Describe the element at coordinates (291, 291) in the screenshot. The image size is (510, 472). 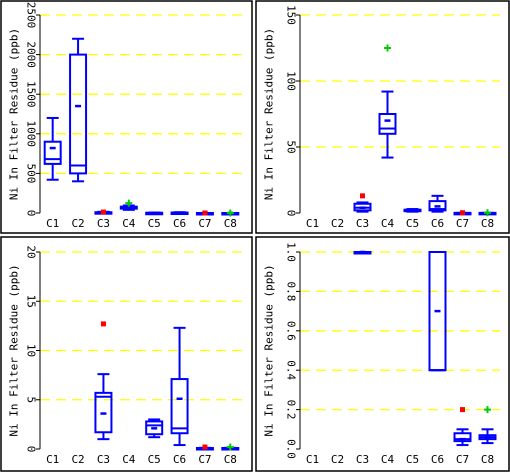
I see `y-tick-label: 0.8` at that location.